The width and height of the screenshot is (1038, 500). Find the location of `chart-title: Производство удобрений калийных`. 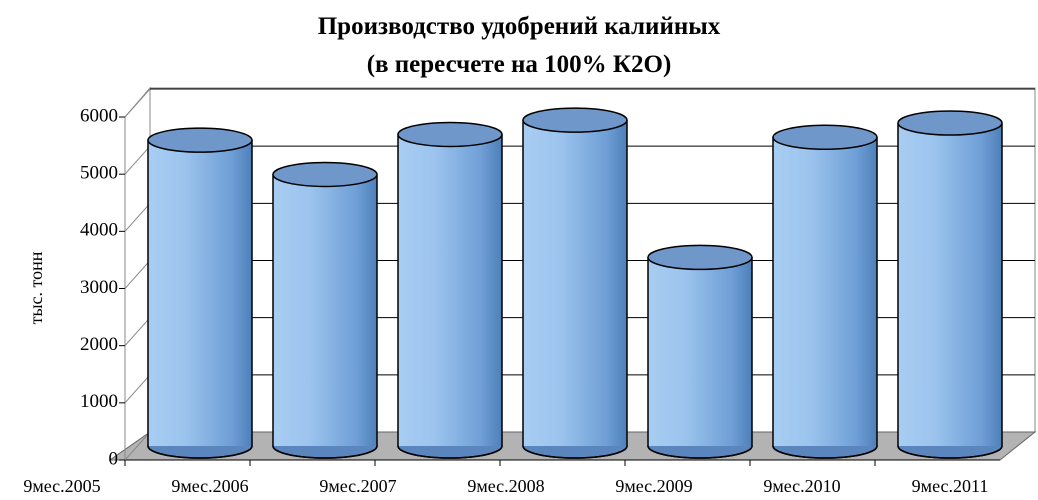

chart-title: Производство удобрений калийных is located at coordinates (519, 26).